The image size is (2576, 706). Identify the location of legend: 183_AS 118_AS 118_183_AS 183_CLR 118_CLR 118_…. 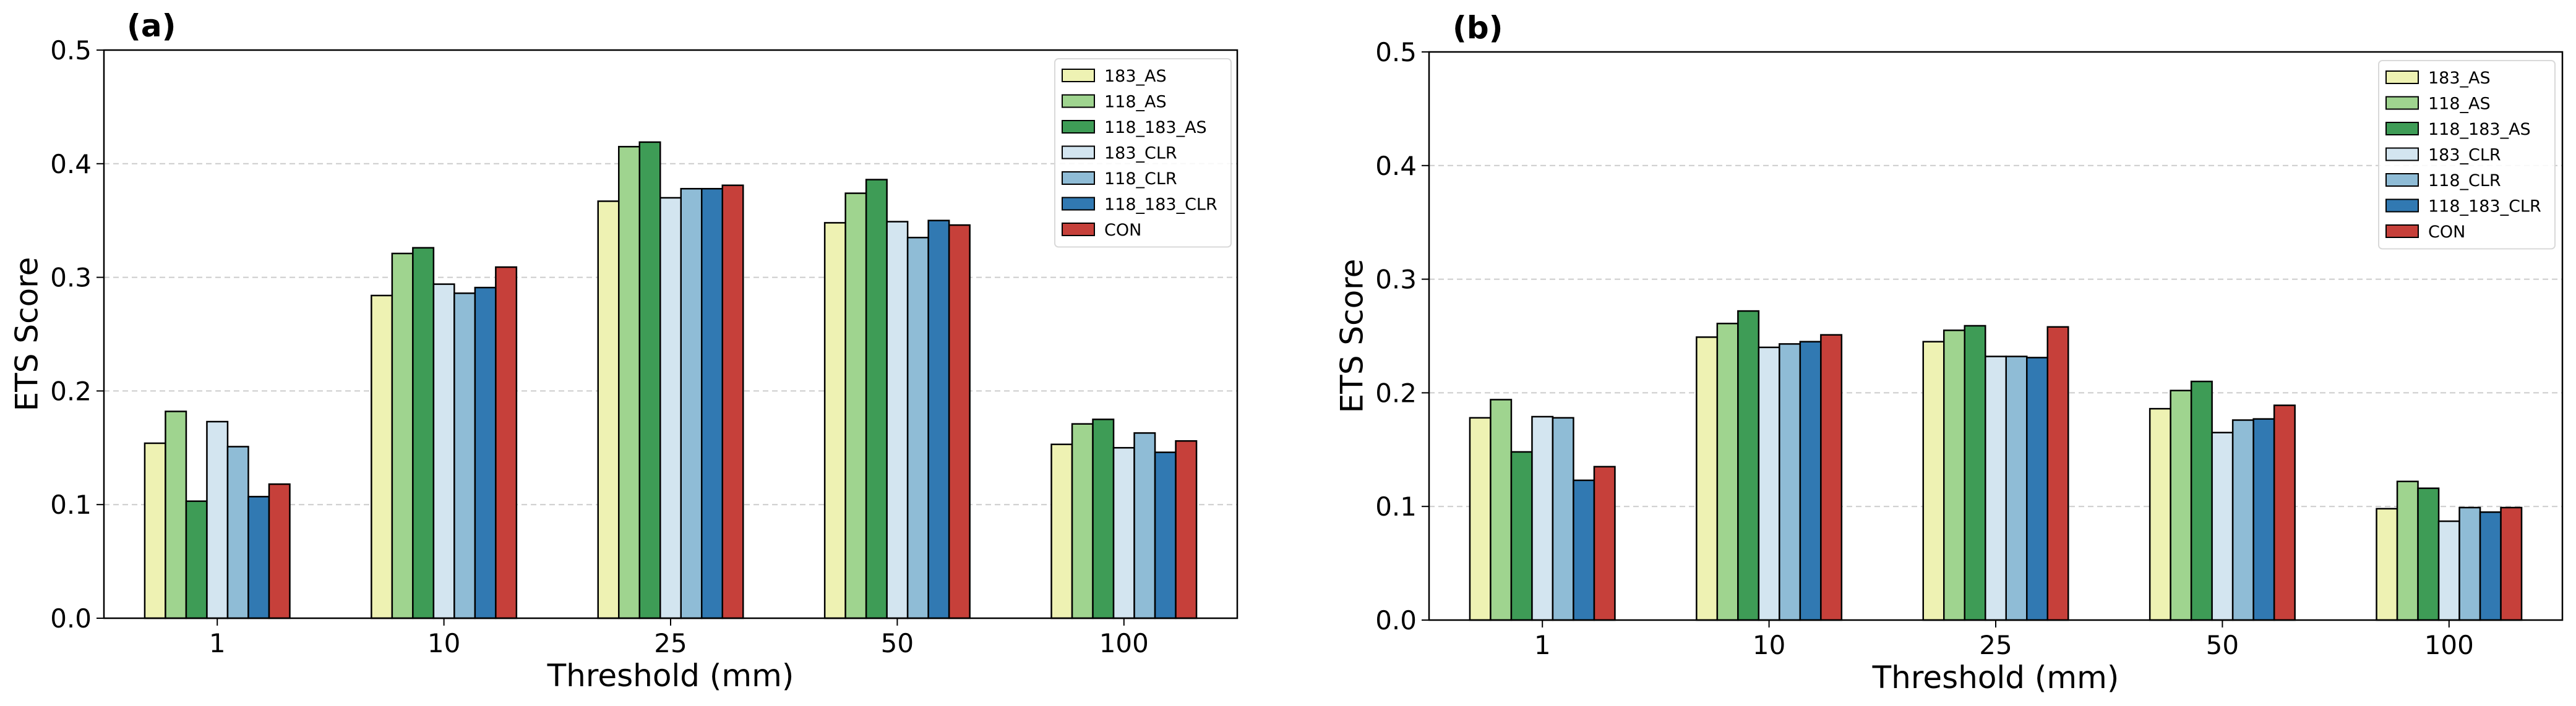
(2467, 155).